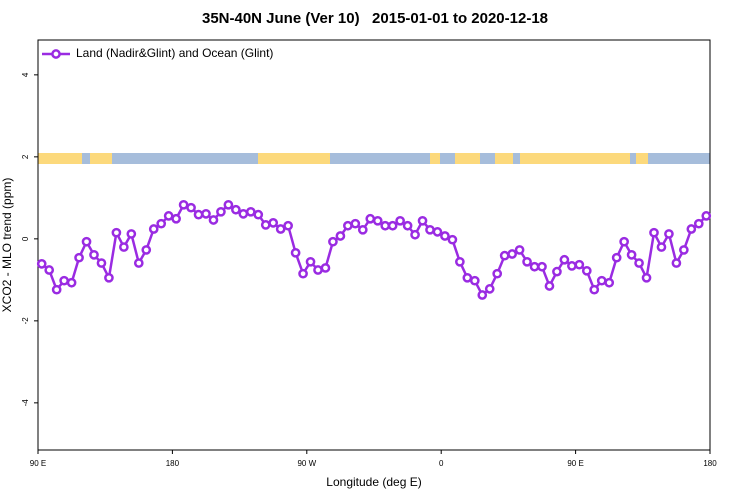 This screenshot has height=500, width=750. What do you see at coordinates (25, 156) in the screenshot?
I see `y-tick-label: 2` at bounding box center [25, 156].